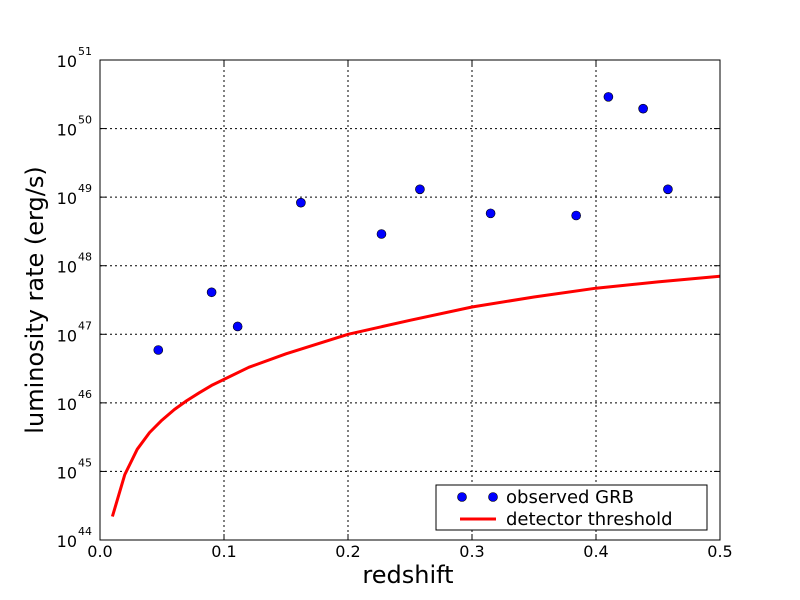 The height and width of the screenshot is (600, 800). I want to click on legend-marker-observed-grb-left, so click(462, 497).